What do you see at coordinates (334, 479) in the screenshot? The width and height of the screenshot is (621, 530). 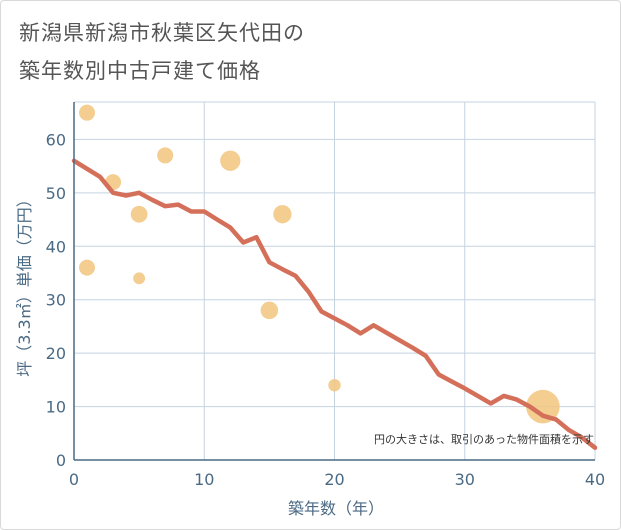 I see `x-tick-label-20: 20` at bounding box center [334, 479].